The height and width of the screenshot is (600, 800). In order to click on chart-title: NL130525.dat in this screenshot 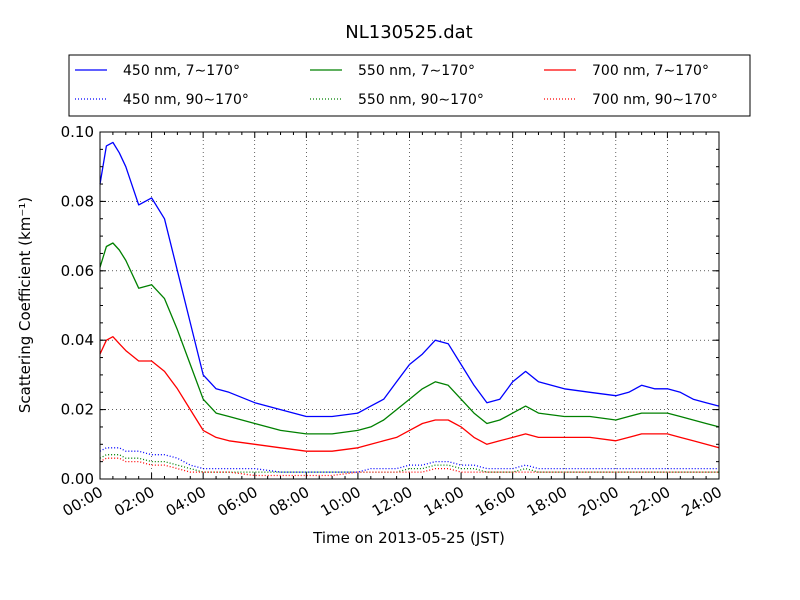, I will do `click(408, 32)`.